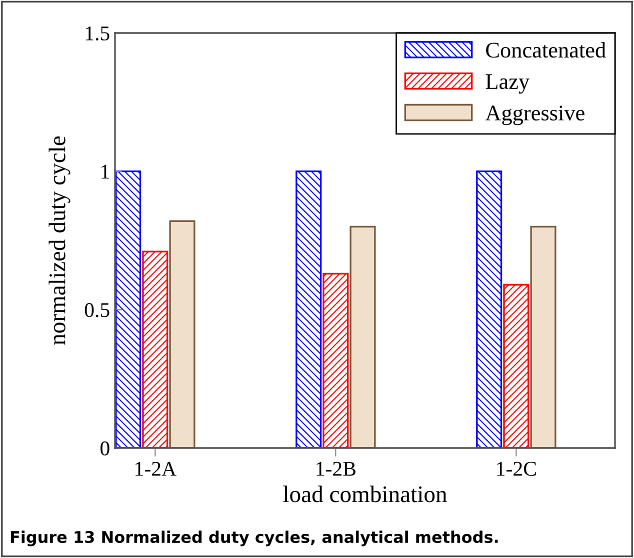 The width and height of the screenshot is (634, 558). Describe the element at coordinates (105, 448) in the screenshot. I see `y-tick-label: 0` at that location.